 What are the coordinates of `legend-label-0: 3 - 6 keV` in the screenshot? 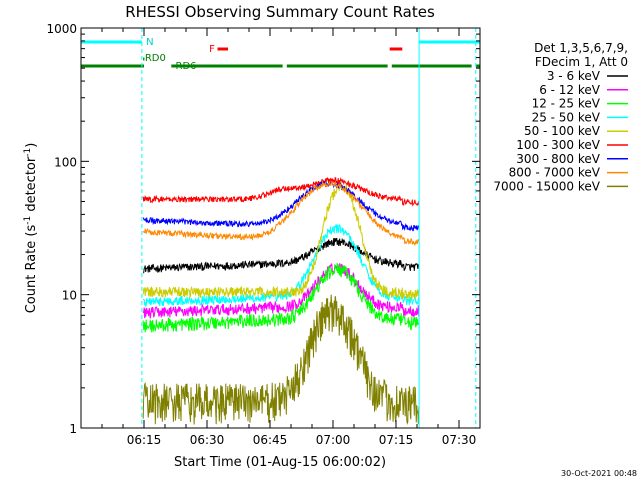 It's located at (574, 76).